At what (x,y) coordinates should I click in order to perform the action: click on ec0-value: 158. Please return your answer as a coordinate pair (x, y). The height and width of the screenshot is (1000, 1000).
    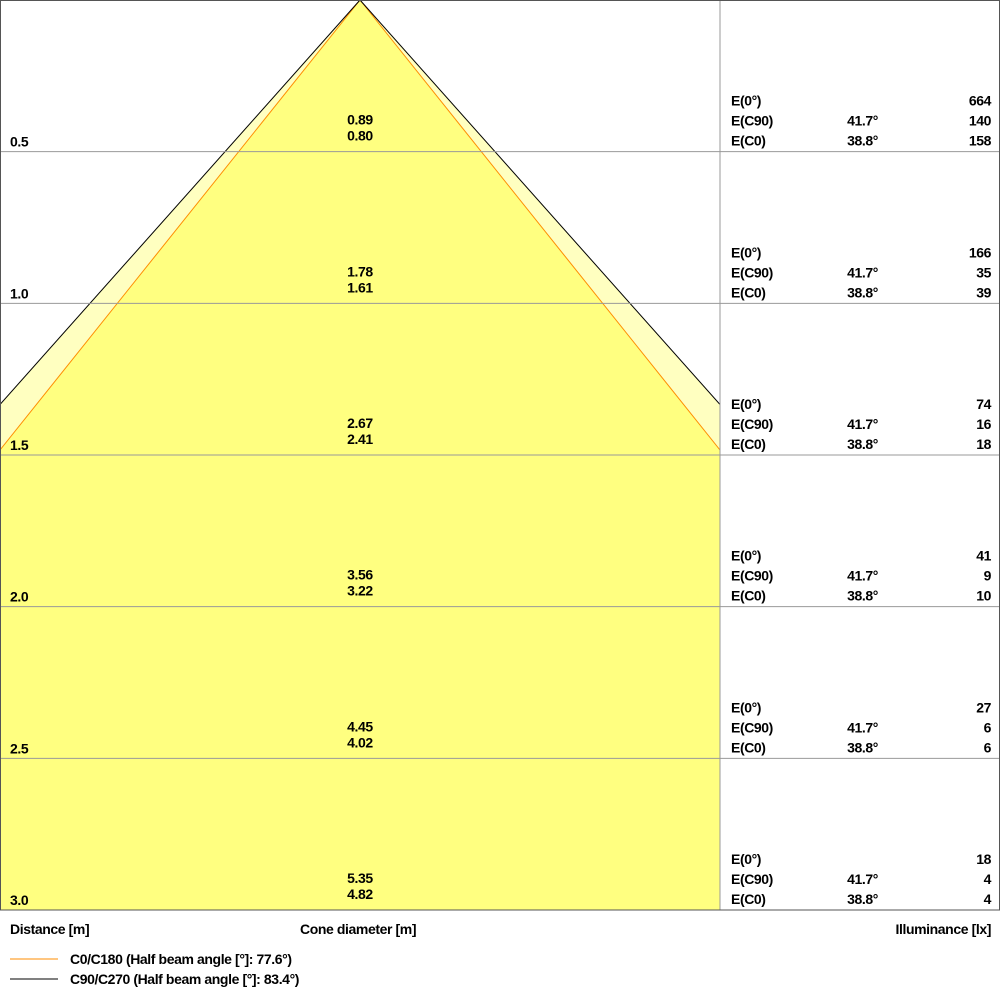
    Looking at the image, I should click on (980, 141).